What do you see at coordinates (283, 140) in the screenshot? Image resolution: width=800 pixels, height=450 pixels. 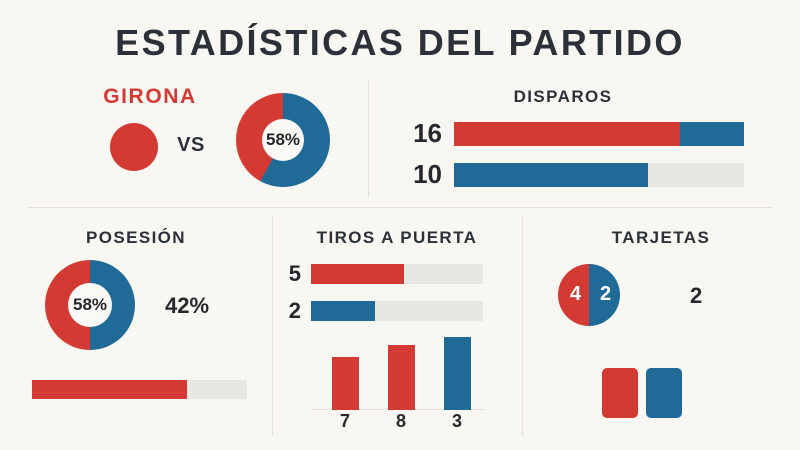 I see `matchup-possession-value: 58%` at bounding box center [283, 140].